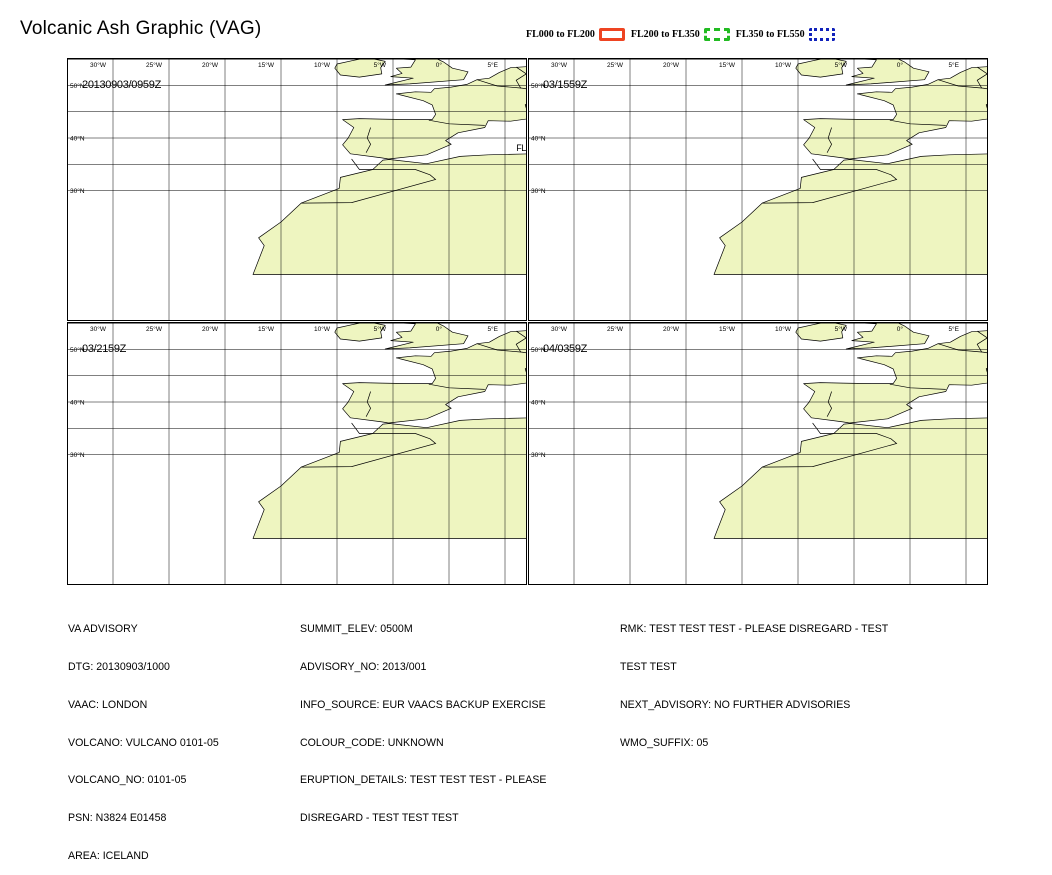 This screenshot has height=875, width=1052. What do you see at coordinates (372, 742) in the screenshot?
I see `advisory-line: COLOUR_CODE: UNKNOWN` at bounding box center [372, 742].